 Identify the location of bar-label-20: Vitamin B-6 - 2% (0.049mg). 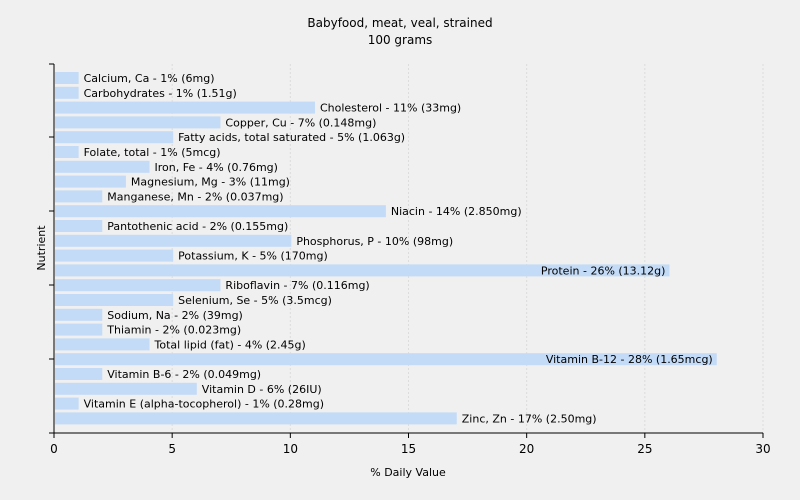
(184, 374).